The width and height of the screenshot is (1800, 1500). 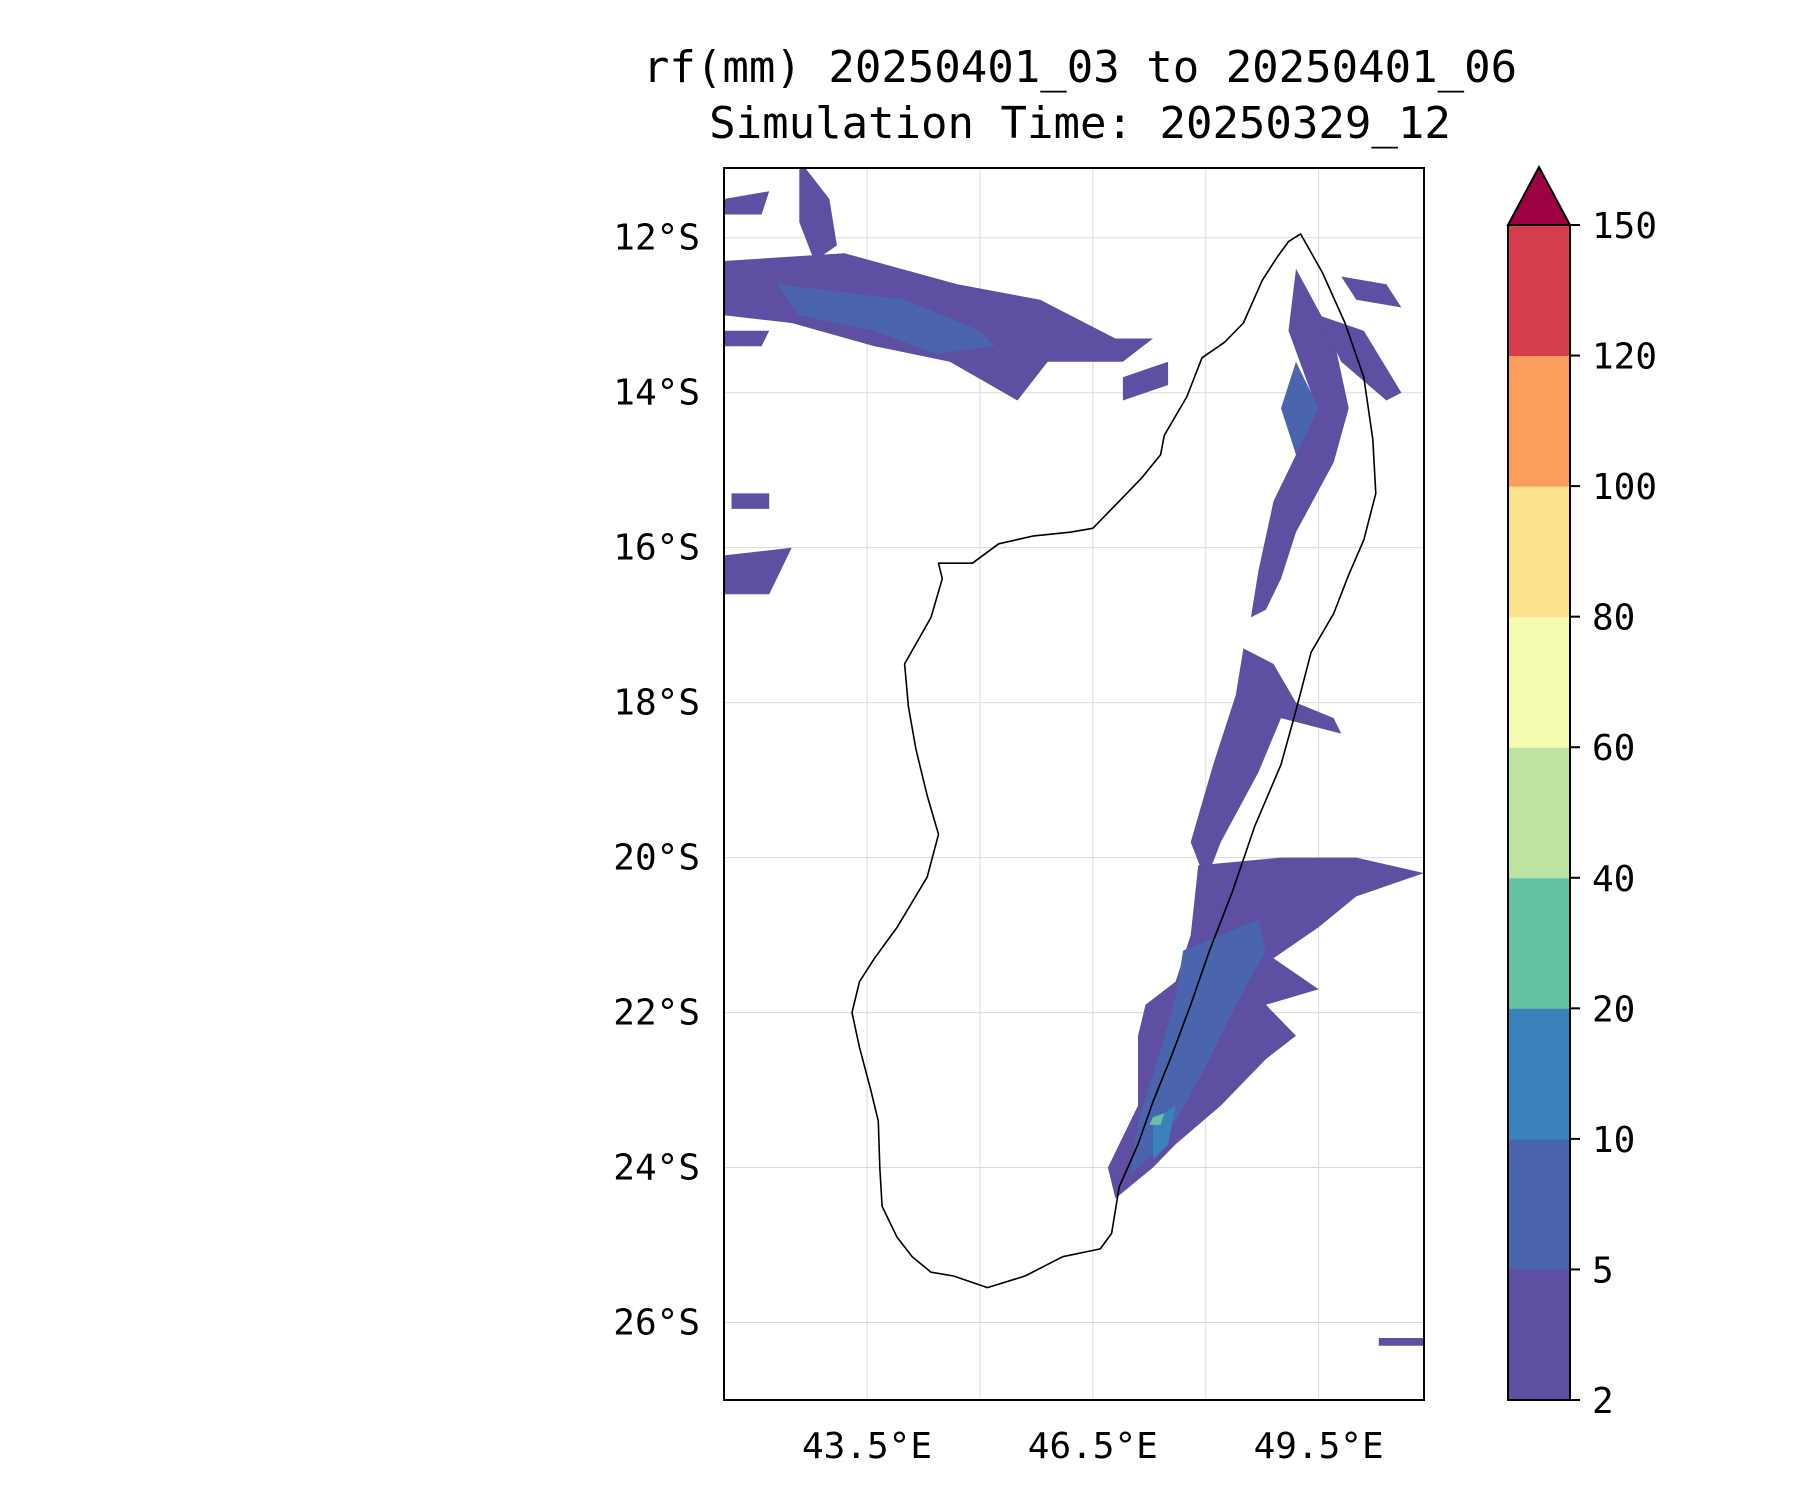 What do you see at coordinates (1624, 226) in the screenshot?
I see `colorbar-tick-label: 150` at bounding box center [1624, 226].